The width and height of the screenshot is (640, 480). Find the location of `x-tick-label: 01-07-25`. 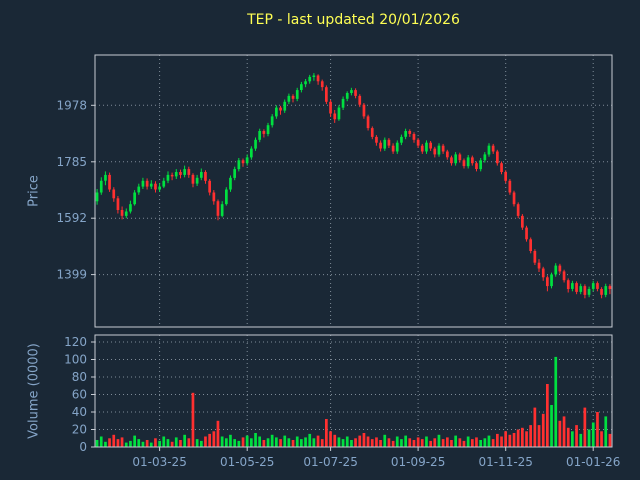

x-tick-label: 01-07-25 is located at coordinates (330, 462).